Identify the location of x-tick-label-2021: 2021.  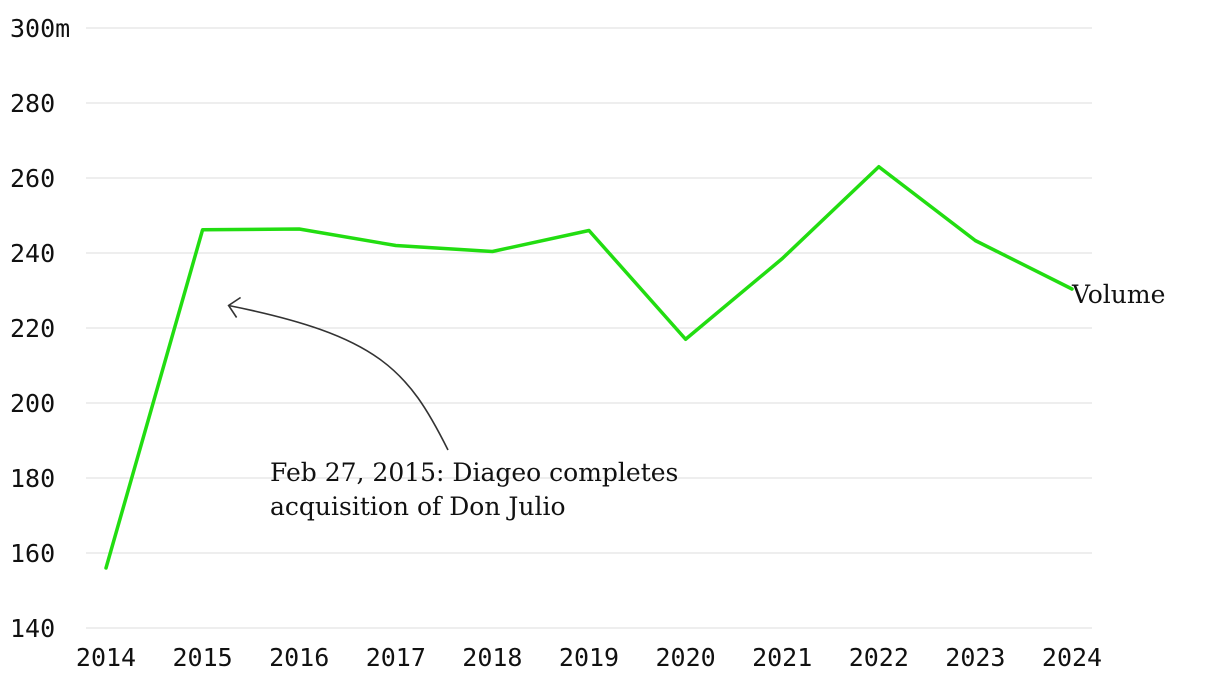
(782, 657).